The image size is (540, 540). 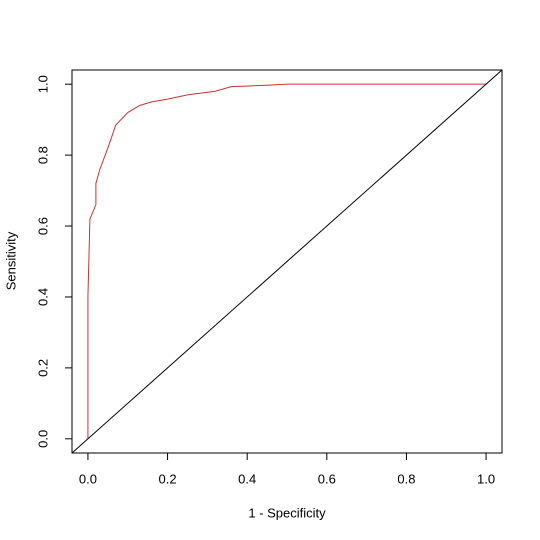 I want to click on y-axis-label: Sensitivity, so click(x=10, y=260).